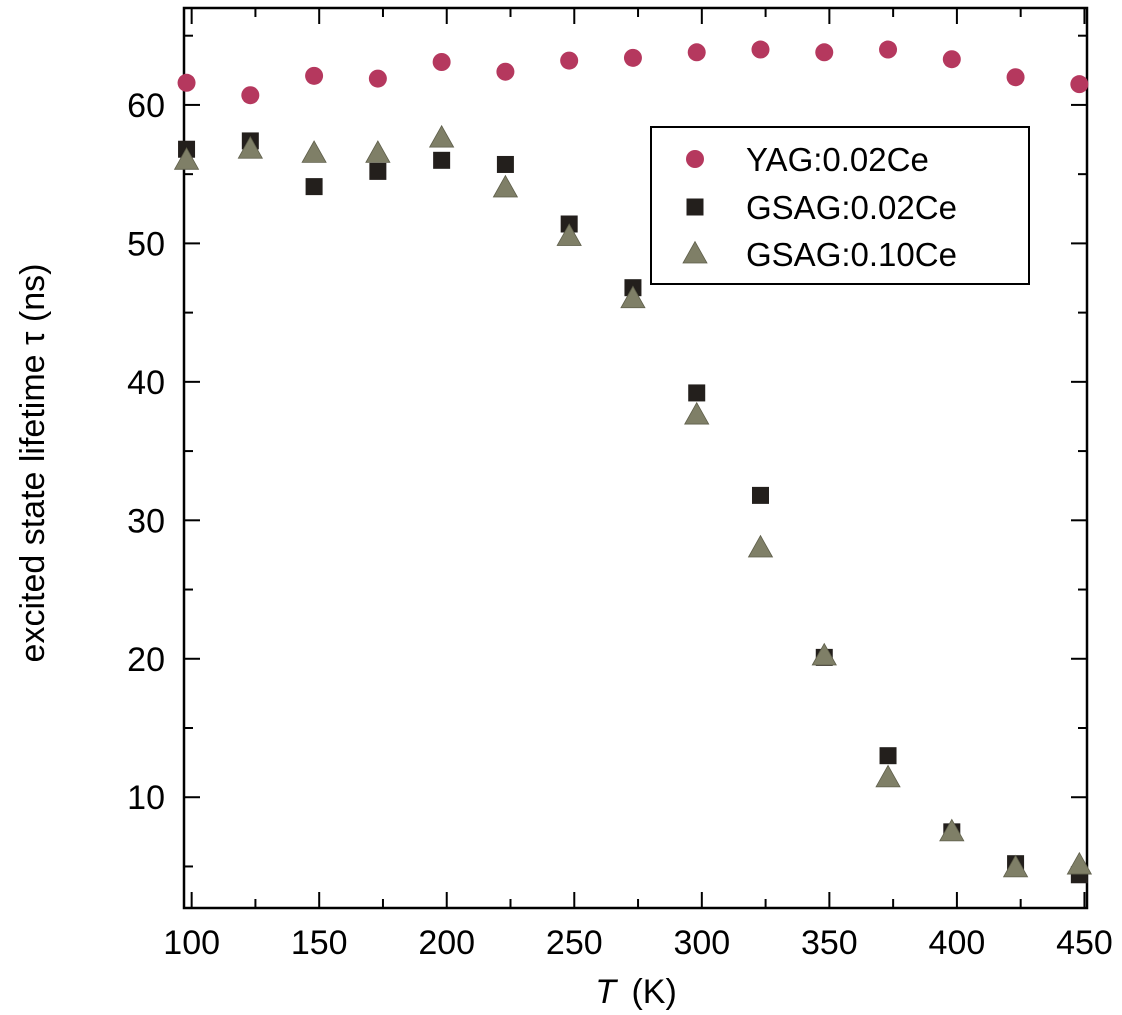 Image resolution: width=1122 pixels, height=1015 pixels. I want to click on legend-marker-triangle, so click(695, 252).